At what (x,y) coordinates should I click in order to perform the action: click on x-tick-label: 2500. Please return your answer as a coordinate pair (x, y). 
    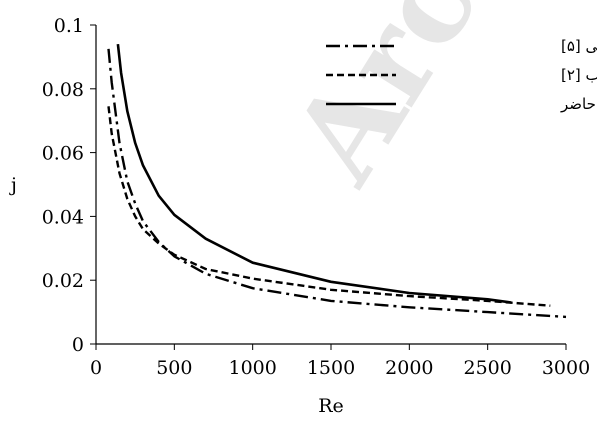
    Looking at the image, I should click on (487, 368).